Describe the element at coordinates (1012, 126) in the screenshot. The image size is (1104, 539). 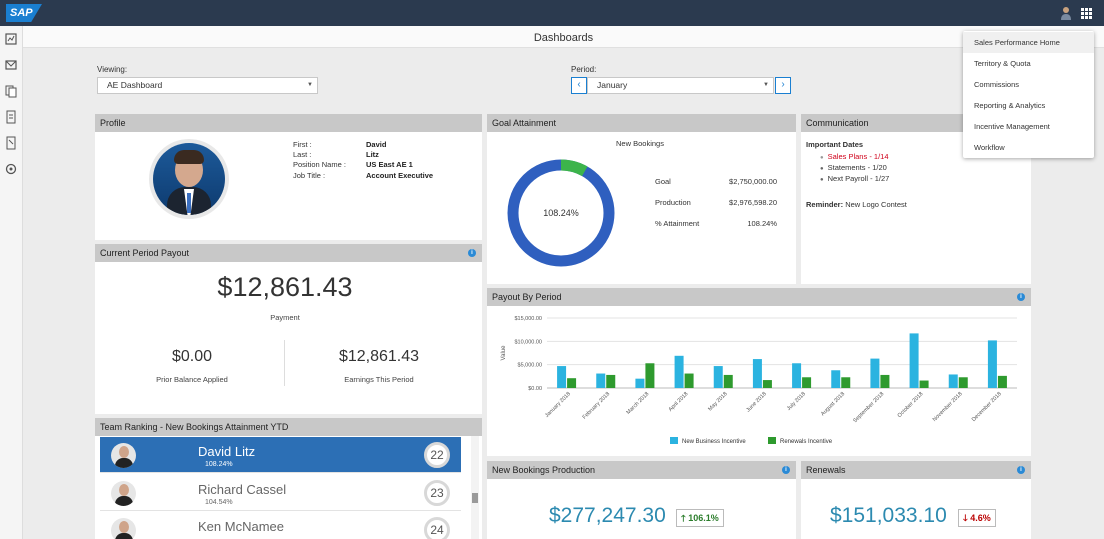
I see `menu-item-incentive-management: Incentive Management` at that location.